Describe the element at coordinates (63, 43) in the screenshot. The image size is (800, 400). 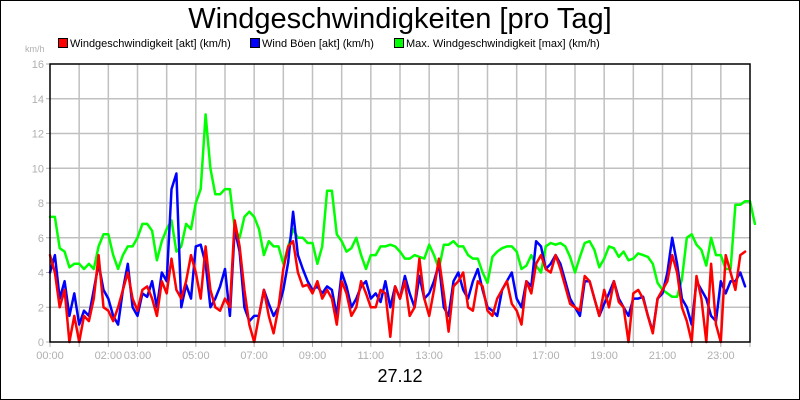
I see `legend-swatch-red-icon` at that location.